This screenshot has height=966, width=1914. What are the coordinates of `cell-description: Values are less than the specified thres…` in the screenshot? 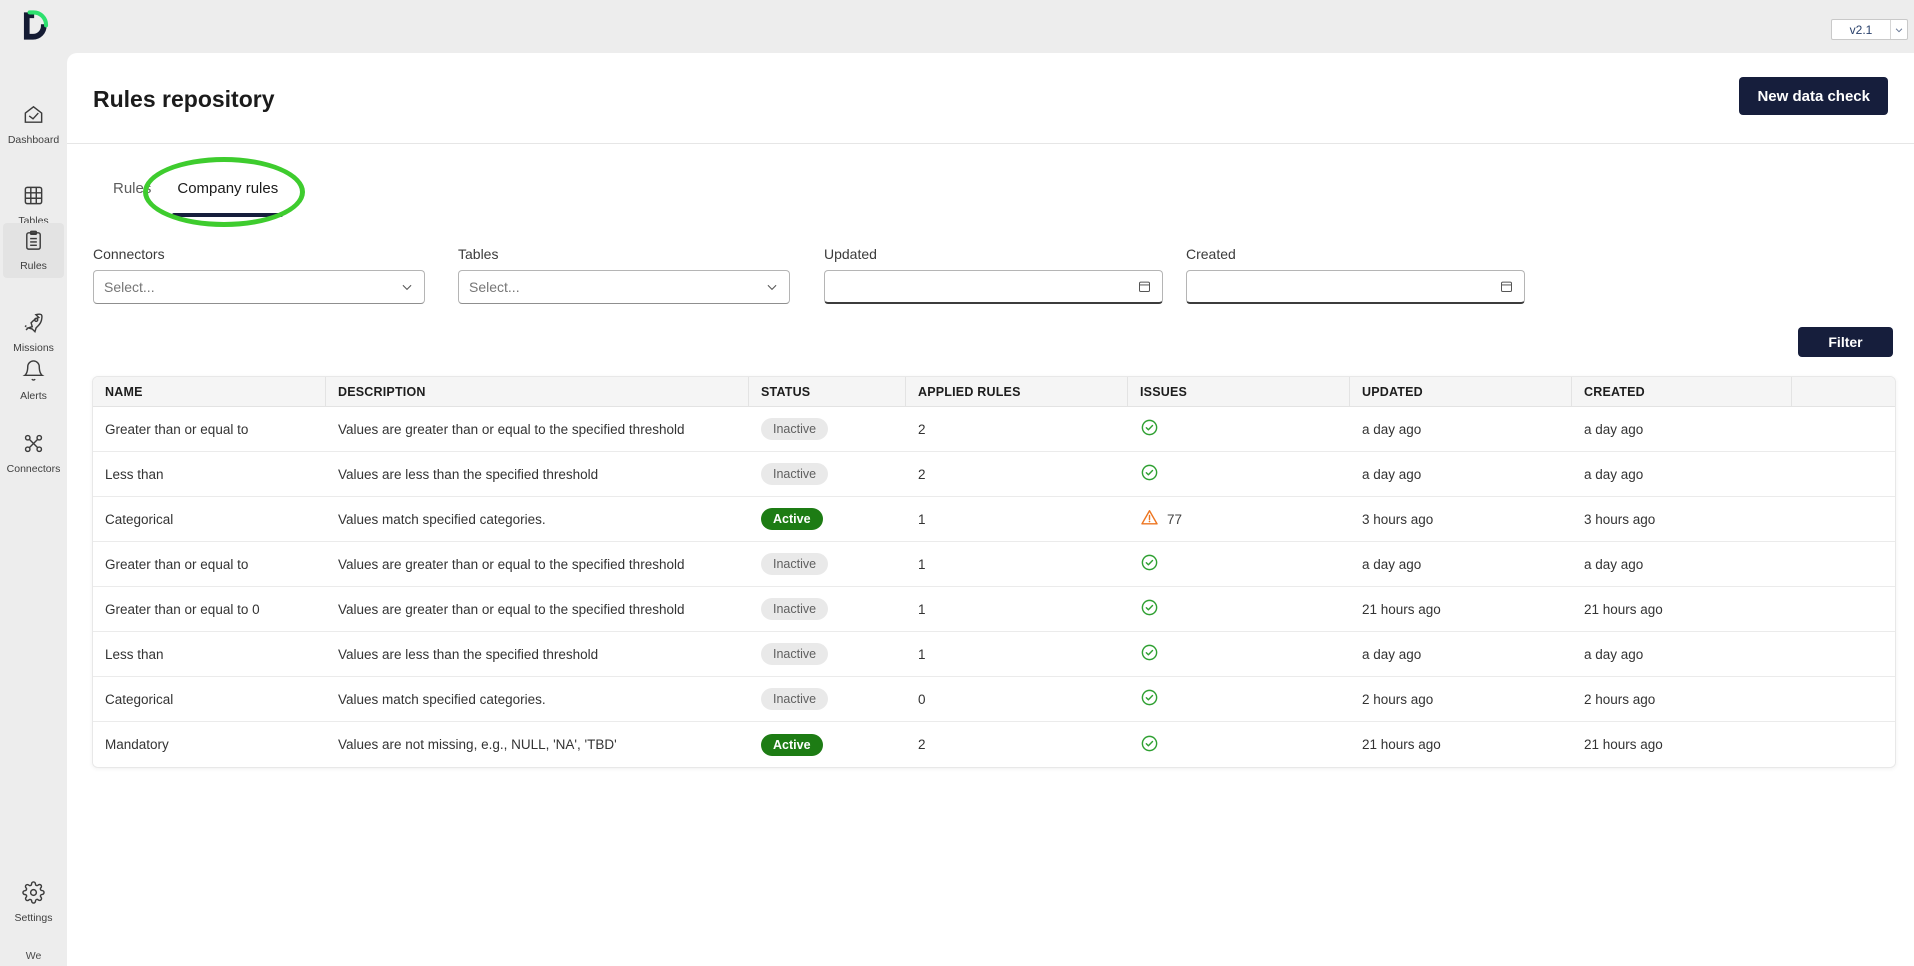 It's located at (468, 474).